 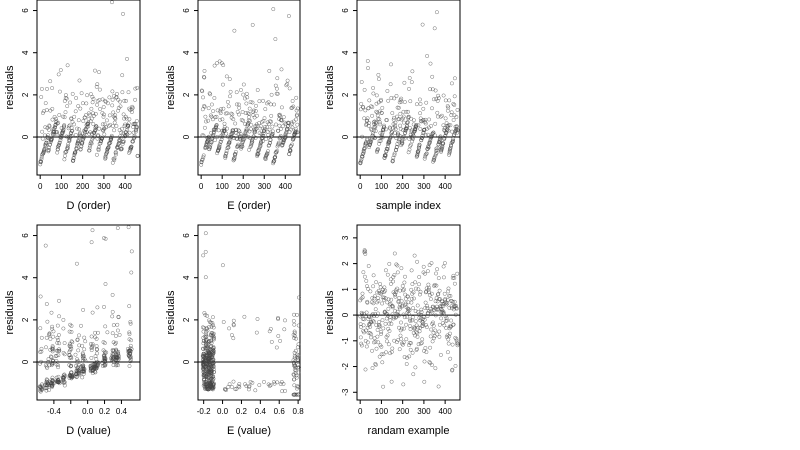 What do you see at coordinates (25, 361) in the screenshot?
I see `y-tick-label: 0` at bounding box center [25, 361].